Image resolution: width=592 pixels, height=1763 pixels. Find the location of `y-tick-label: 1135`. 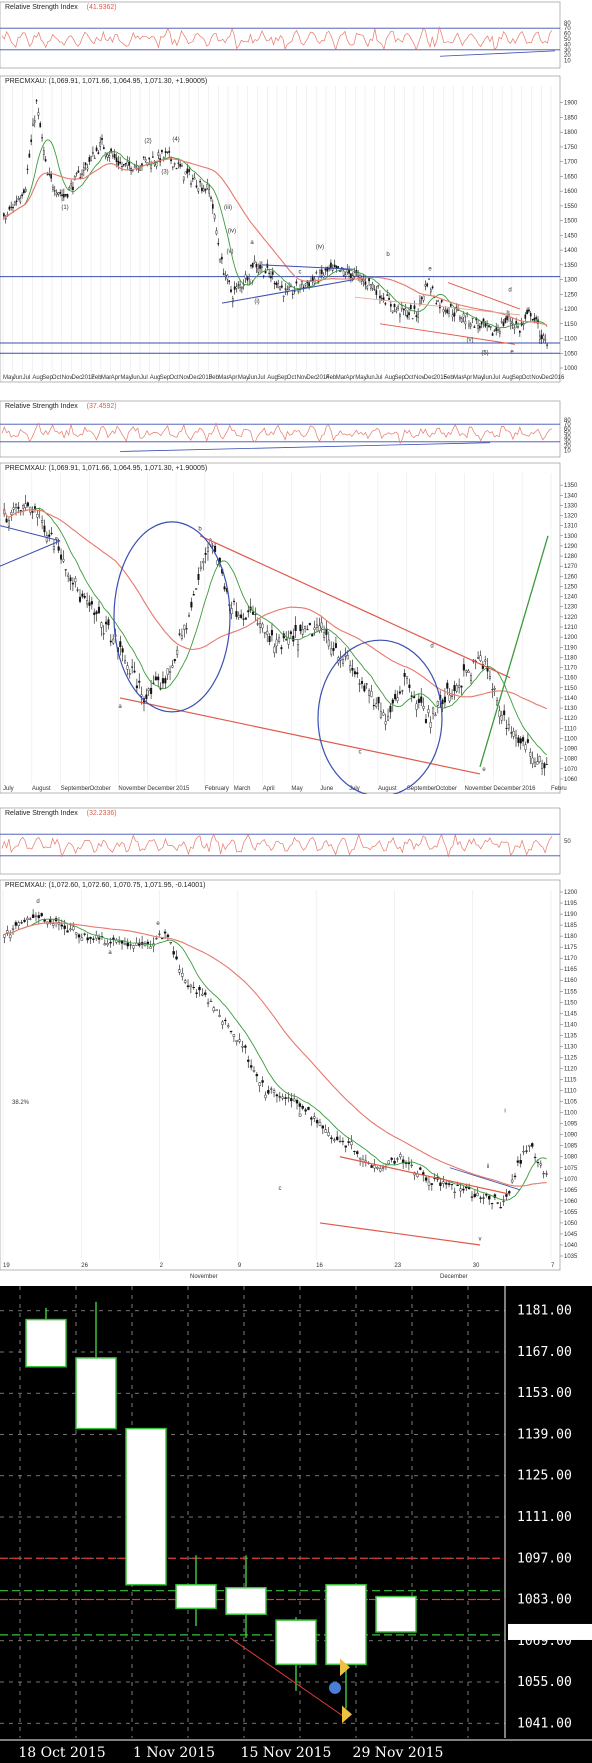

y-tick-label: 1135 is located at coordinates (571, 1036).